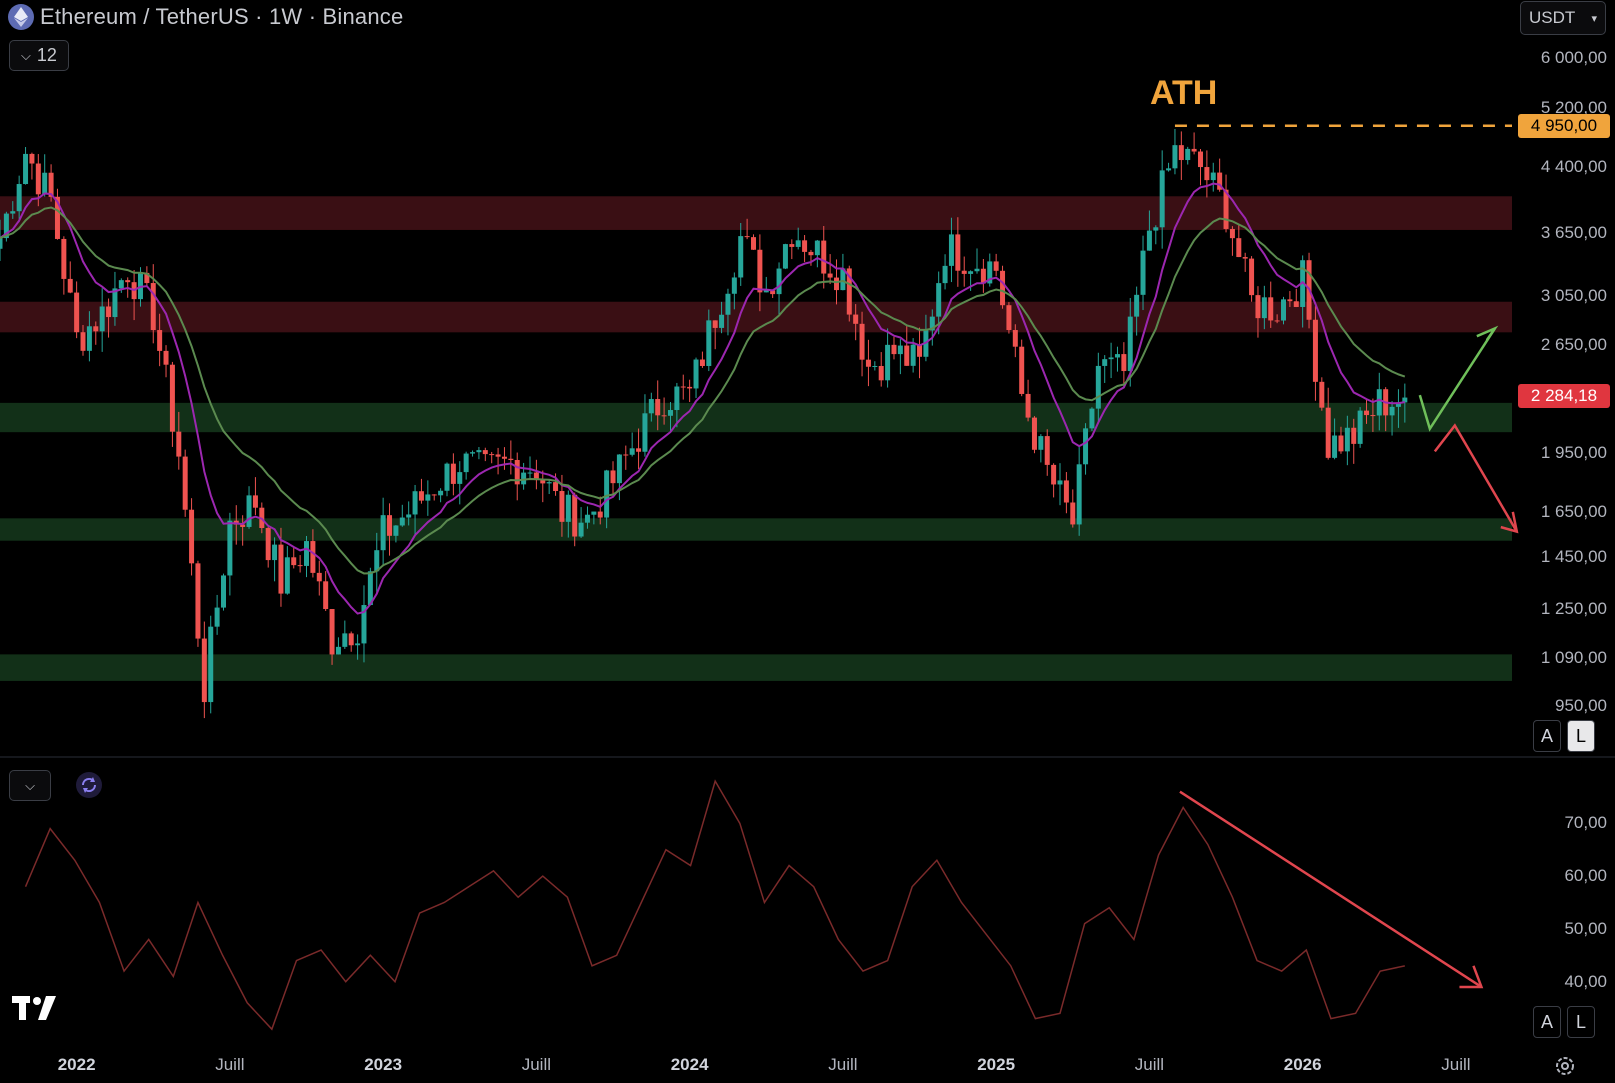 This screenshot has width=1615, height=1083. I want to click on log-scale-button: L, so click(1581, 736).